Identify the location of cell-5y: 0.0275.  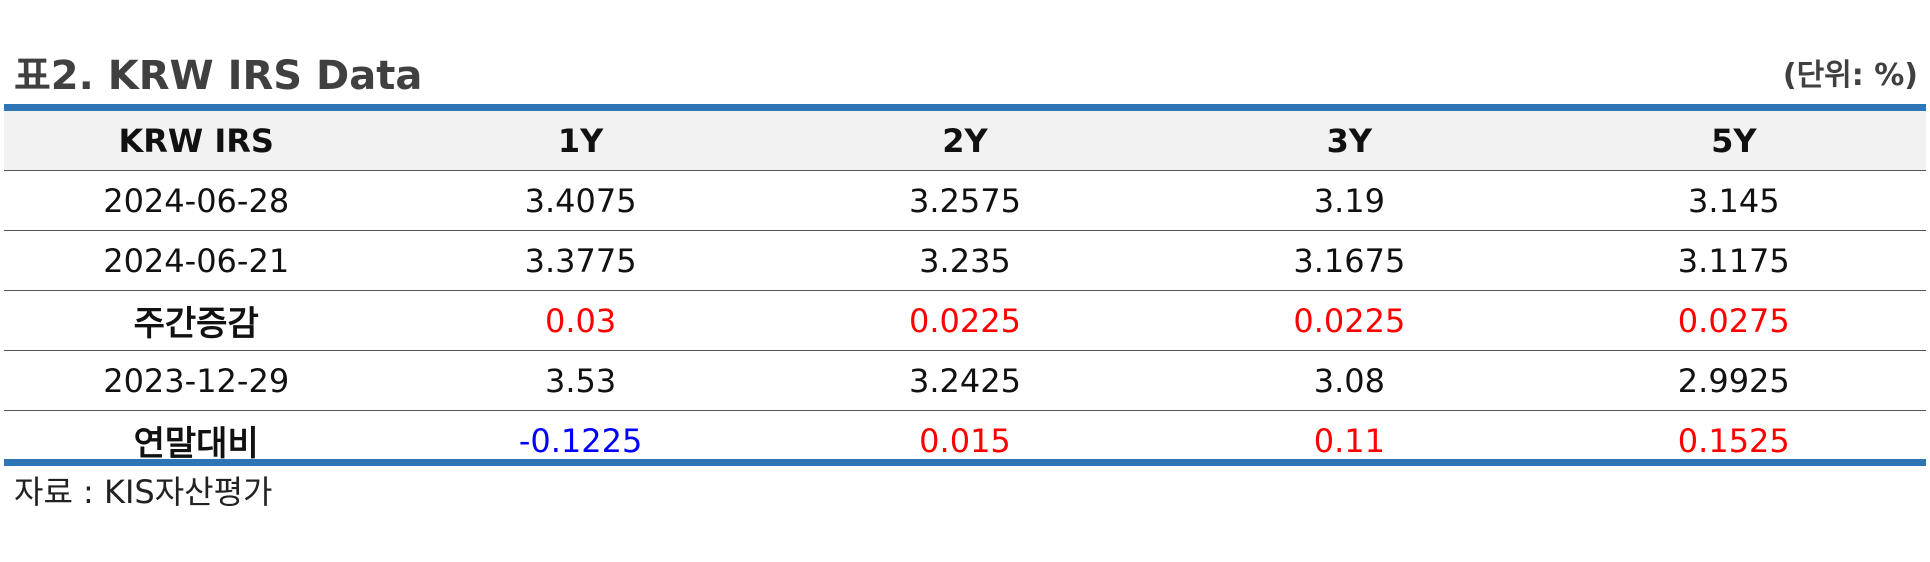
(1733, 320).